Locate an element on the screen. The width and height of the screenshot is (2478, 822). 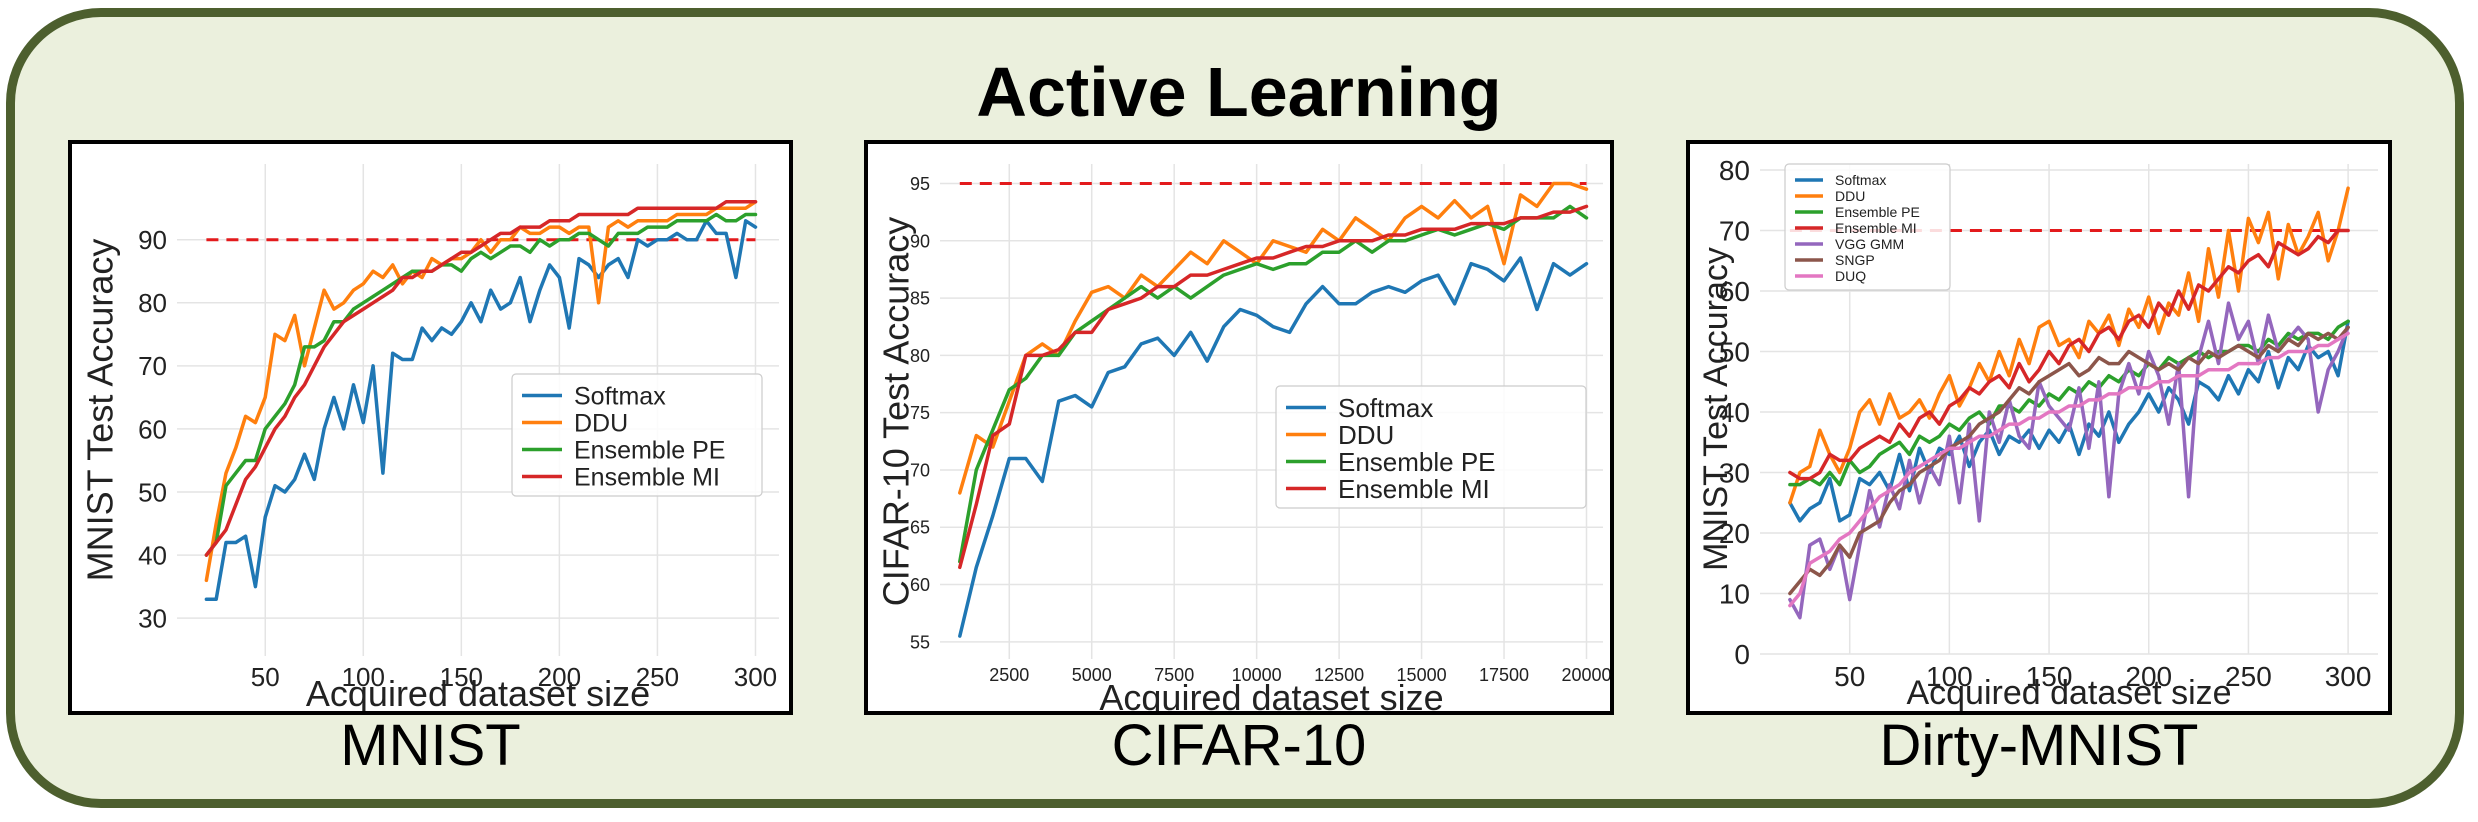
x-tick-label: 7500 is located at coordinates (1174, 675).